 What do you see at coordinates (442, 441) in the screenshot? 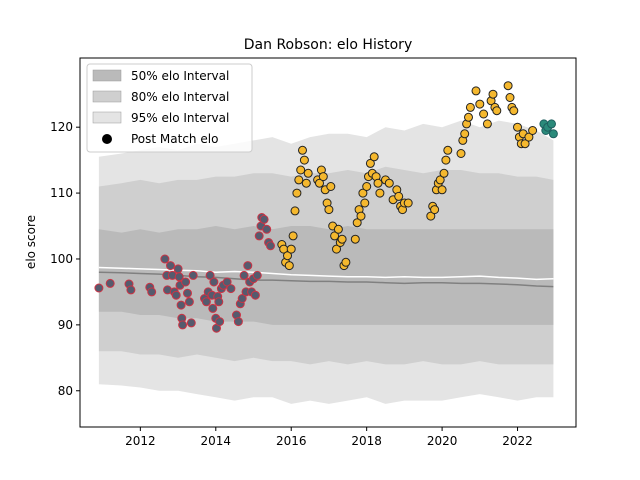
I see `x-tick-label: 2020` at bounding box center [442, 441].